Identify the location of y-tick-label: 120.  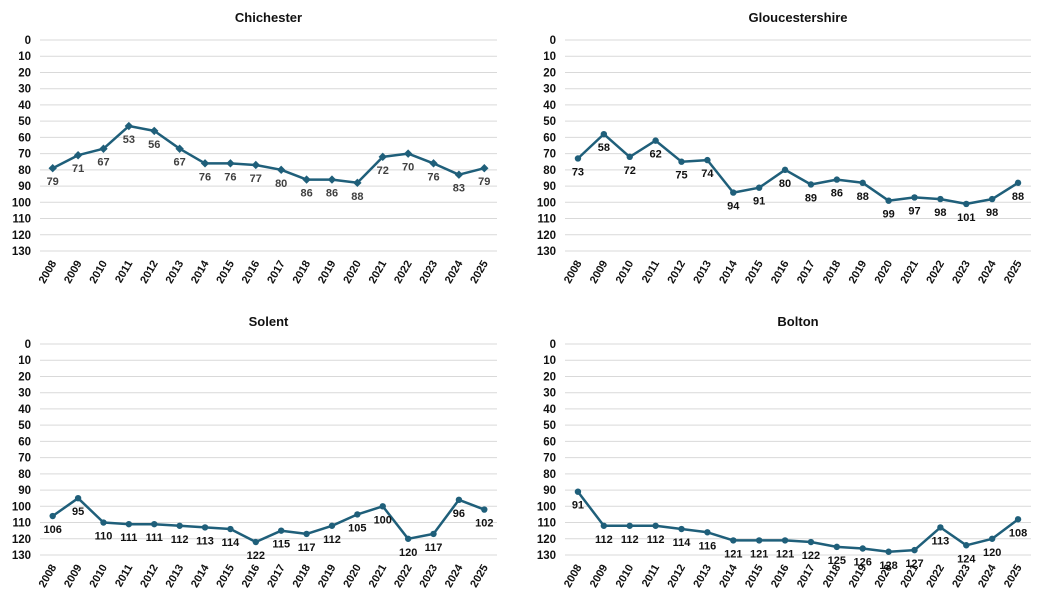
(546, 540).